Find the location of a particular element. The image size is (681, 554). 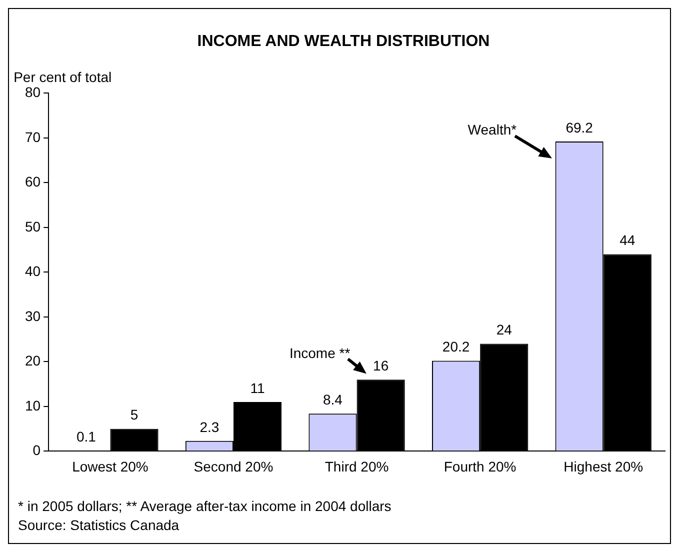

data-label: 69.2 is located at coordinates (580, 127).